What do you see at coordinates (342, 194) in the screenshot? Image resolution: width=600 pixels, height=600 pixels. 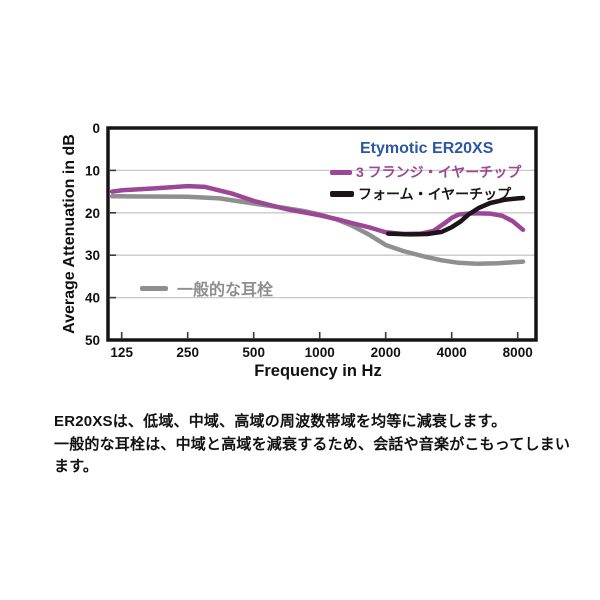 I see `foam-line-swatch` at bounding box center [342, 194].